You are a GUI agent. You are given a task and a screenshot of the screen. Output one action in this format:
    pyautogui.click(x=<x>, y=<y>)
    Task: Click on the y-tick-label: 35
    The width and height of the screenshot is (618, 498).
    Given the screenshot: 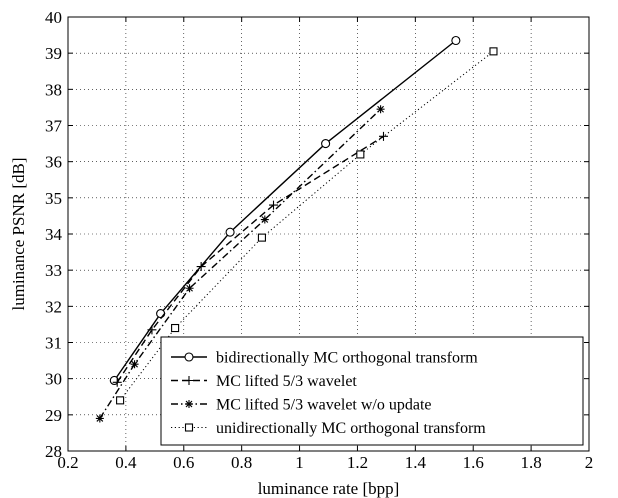 What is the action you would take?
    pyautogui.click(x=53, y=198)
    